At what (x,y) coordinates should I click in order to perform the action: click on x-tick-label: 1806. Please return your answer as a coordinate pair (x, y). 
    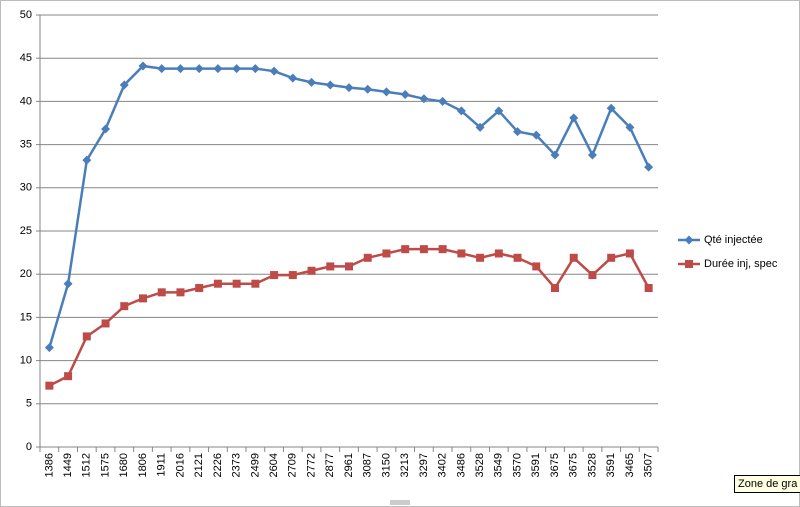
    Looking at the image, I should click on (143, 465).